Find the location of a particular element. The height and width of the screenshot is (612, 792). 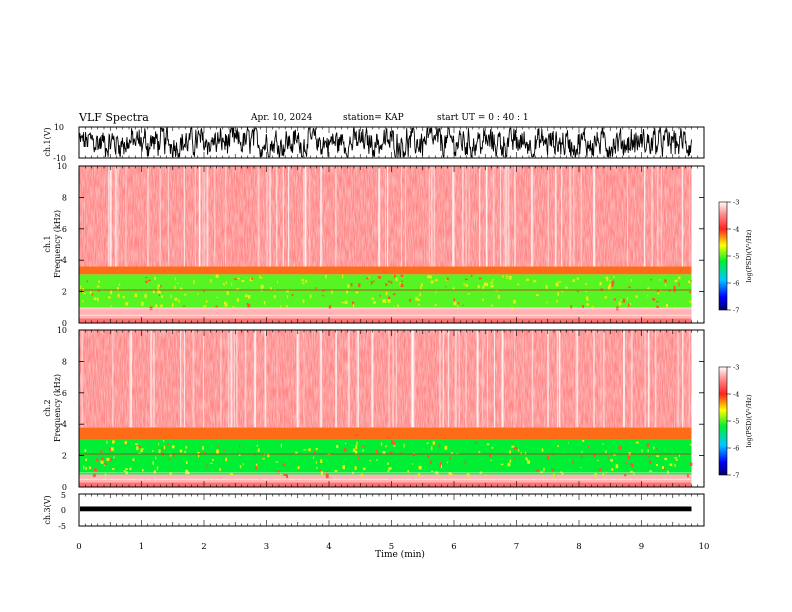

time-tick-label: 5 is located at coordinates (391, 547).